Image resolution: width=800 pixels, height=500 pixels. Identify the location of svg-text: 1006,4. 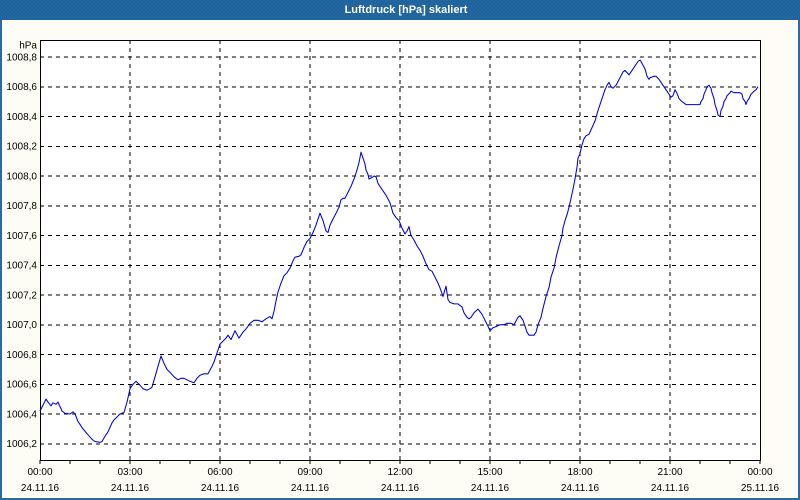
(21, 415).